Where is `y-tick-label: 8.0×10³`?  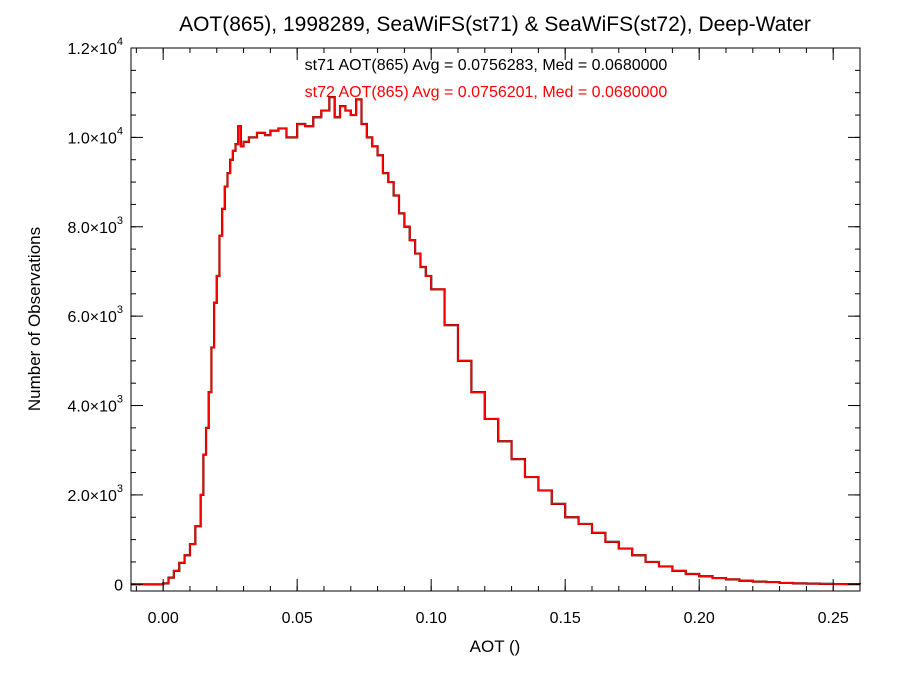
y-tick-label: 8.0×10³ is located at coordinates (95, 226).